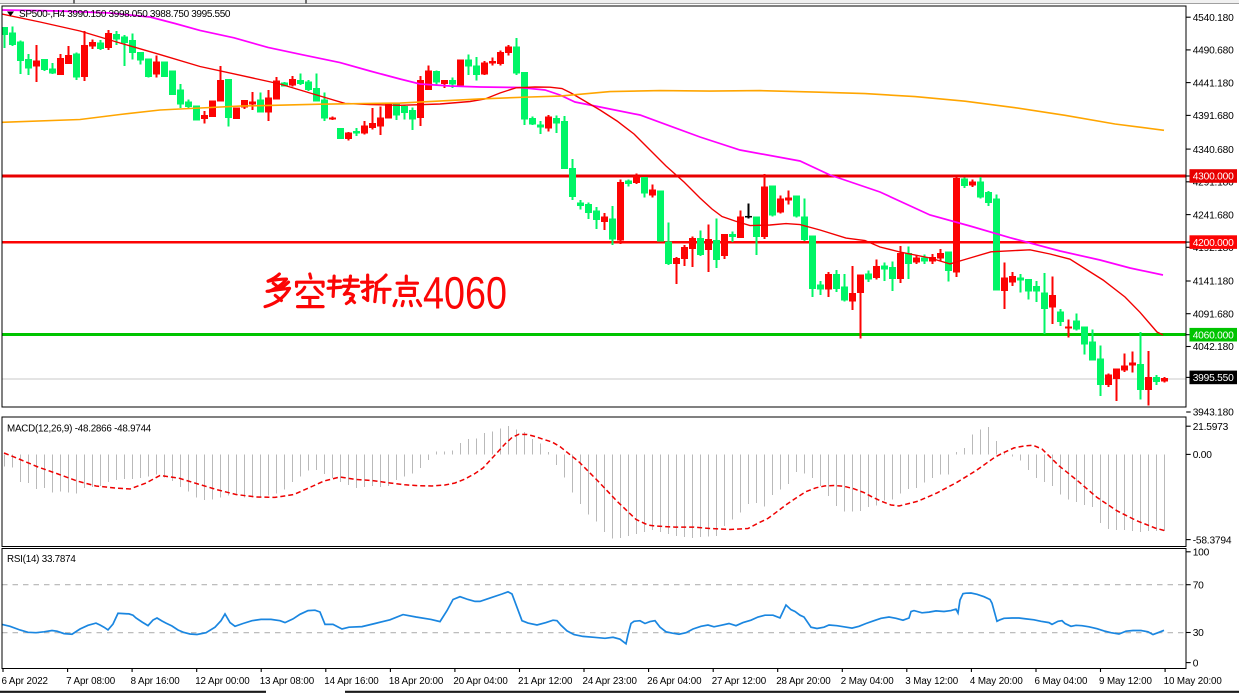 This screenshot has height=694, width=1239. I want to click on svg-text: 0, so click(1196, 663).